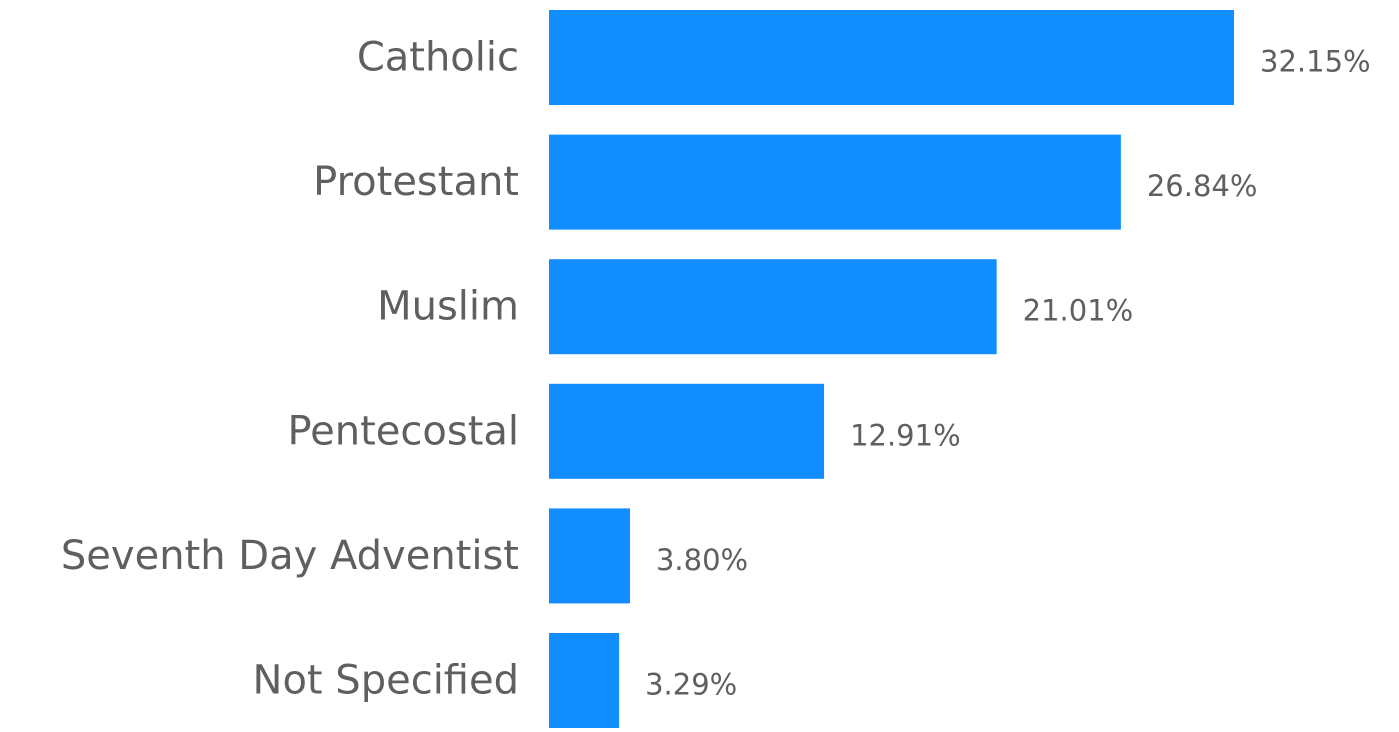 This screenshot has height=732, width=1399. Describe the element at coordinates (1078, 311) in the screenshot. I see `value-label-muslim: 21.01%` at that location.